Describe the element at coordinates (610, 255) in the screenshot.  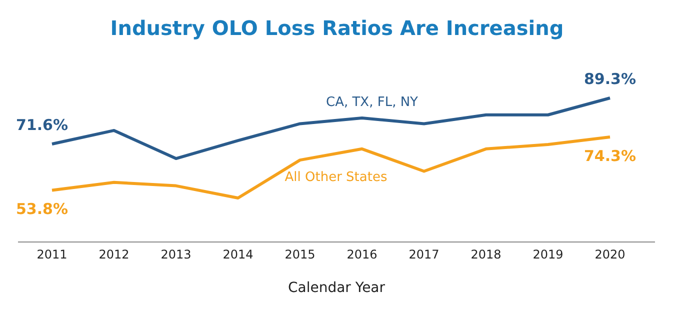
I see `x-tick-label: 2020` at that location.